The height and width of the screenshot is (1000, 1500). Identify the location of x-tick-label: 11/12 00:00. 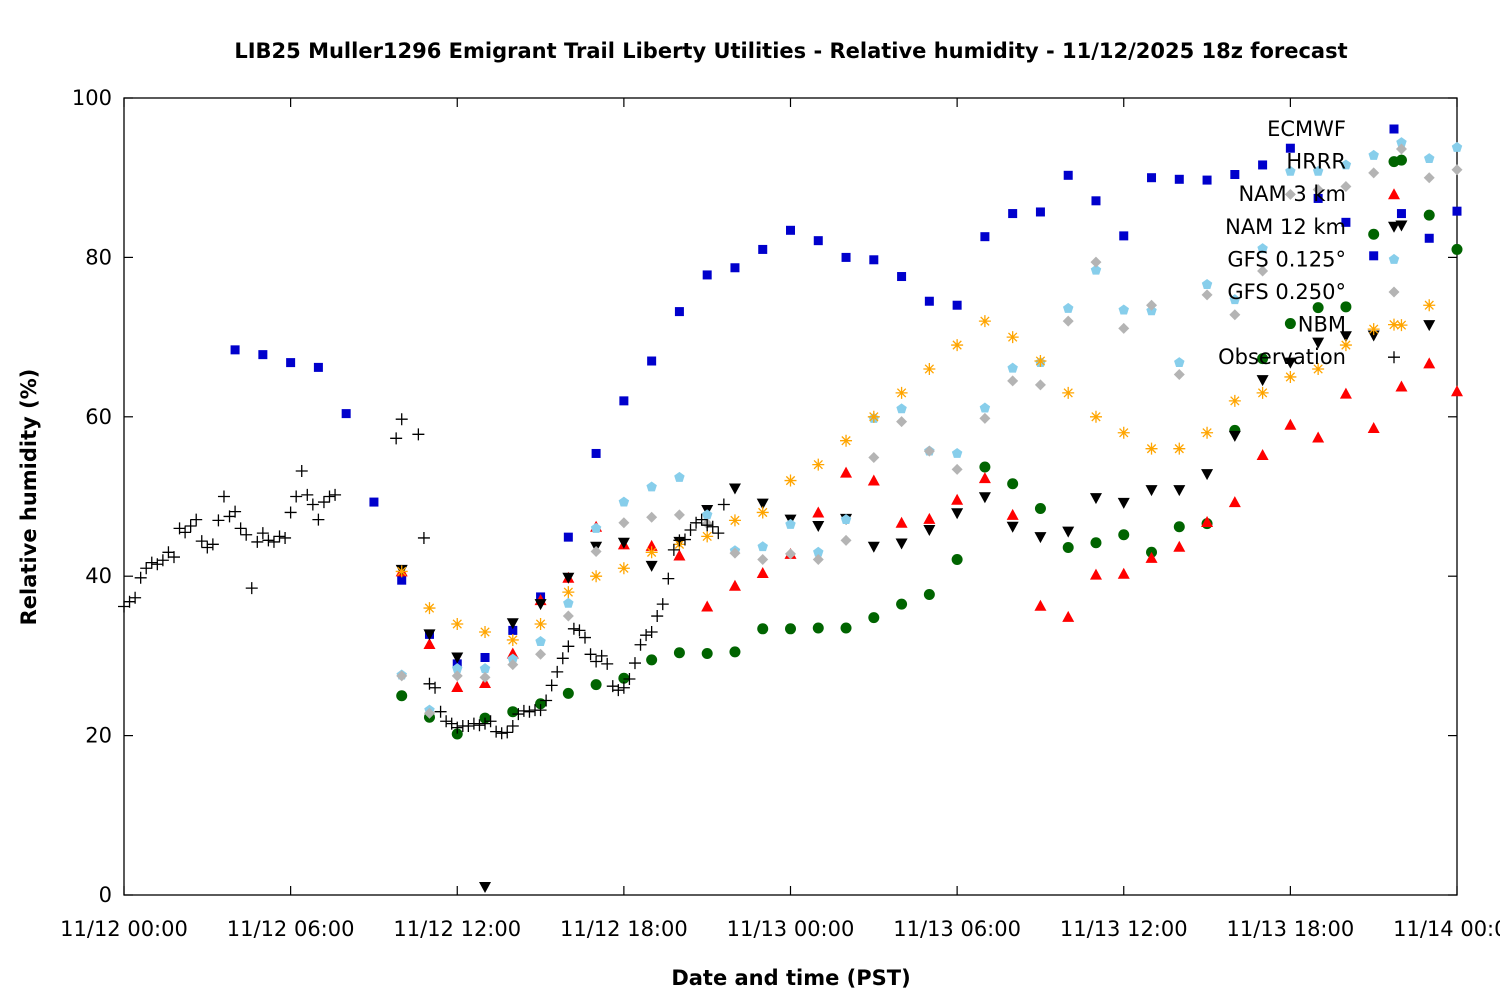
(124, 929).